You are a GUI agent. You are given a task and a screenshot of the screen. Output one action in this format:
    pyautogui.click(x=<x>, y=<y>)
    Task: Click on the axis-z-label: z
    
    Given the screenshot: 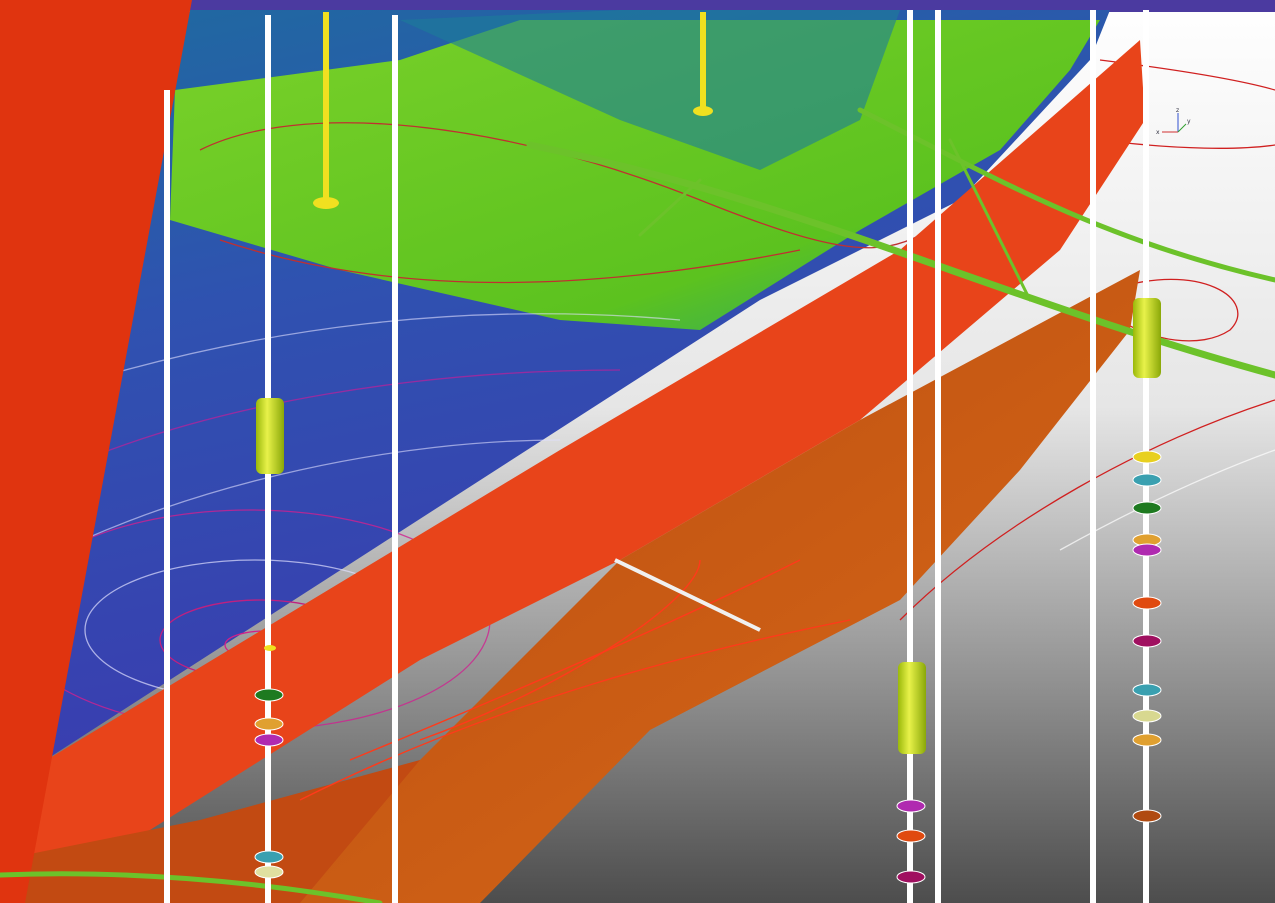 What is the action you would take?
    pyautogui.click(x=1177, y=110)
    